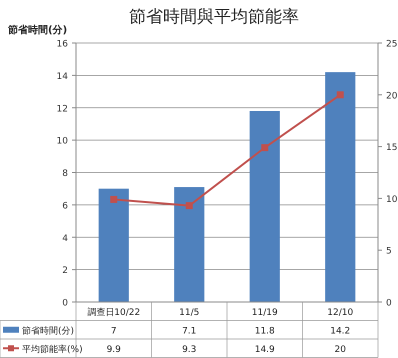 The image size is (398, 358). Describe the element at coordinates (62, 141) in the screenshot. I see `y-tick-label: 10` at that location.